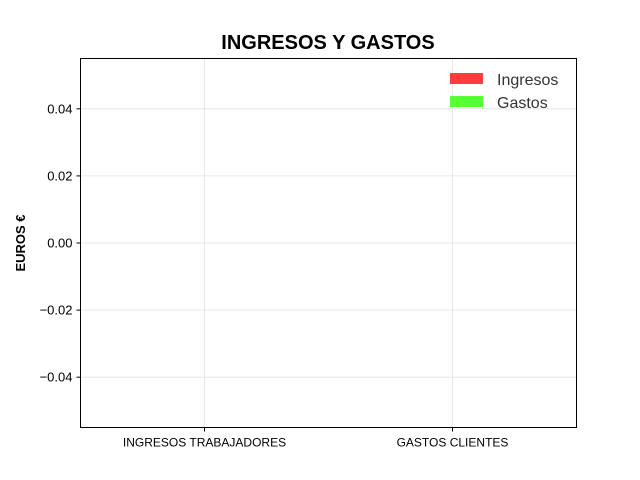 The width and height of the screenshot is (640, 480). I want to click on legend: Ingresos Gastos, so click(504, 92).